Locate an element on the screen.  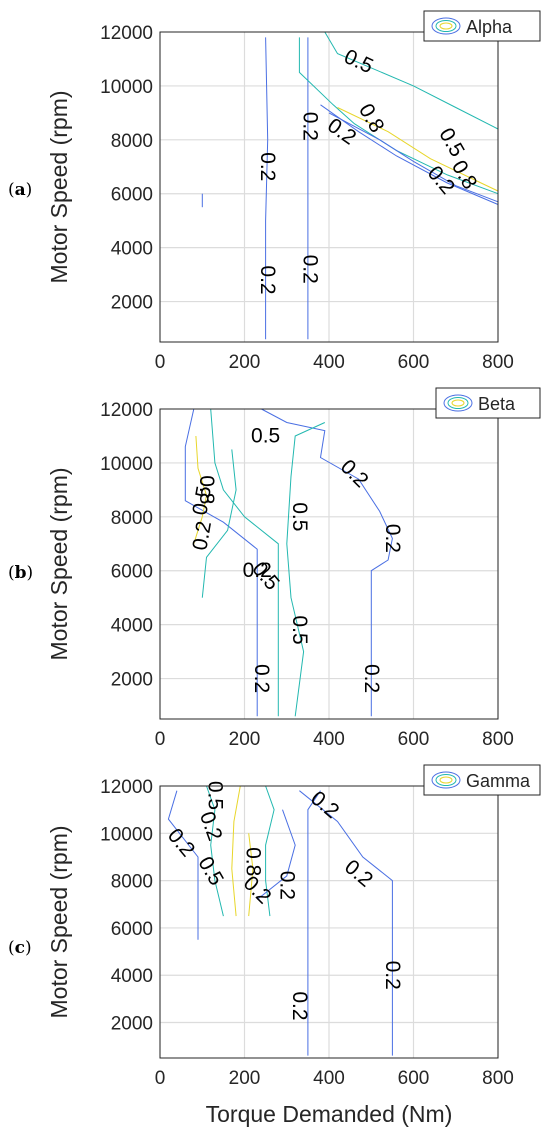
legend-label: Alpha is located at coordinates (489, 27).